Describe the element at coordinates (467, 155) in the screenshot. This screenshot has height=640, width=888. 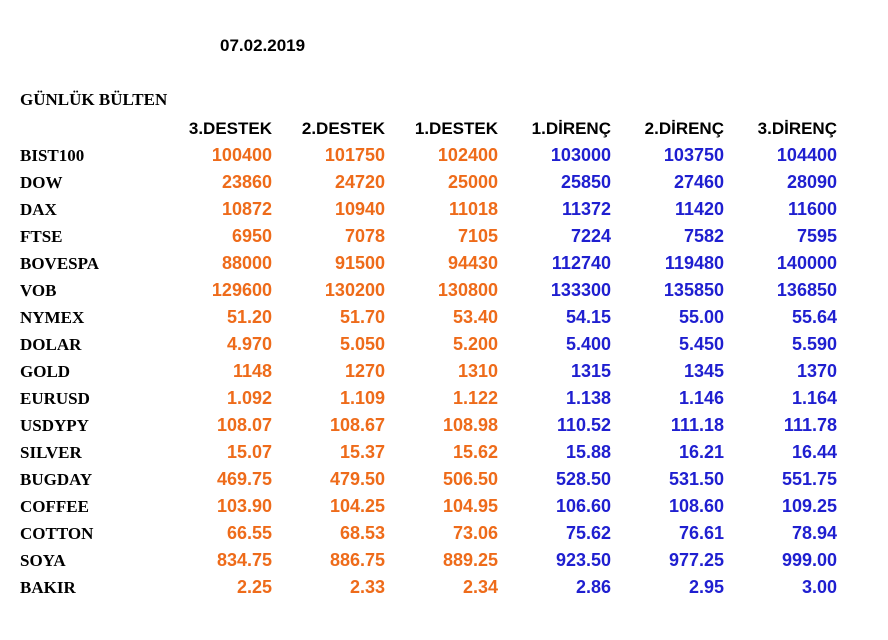
I see `support-value: 102400` at that location.